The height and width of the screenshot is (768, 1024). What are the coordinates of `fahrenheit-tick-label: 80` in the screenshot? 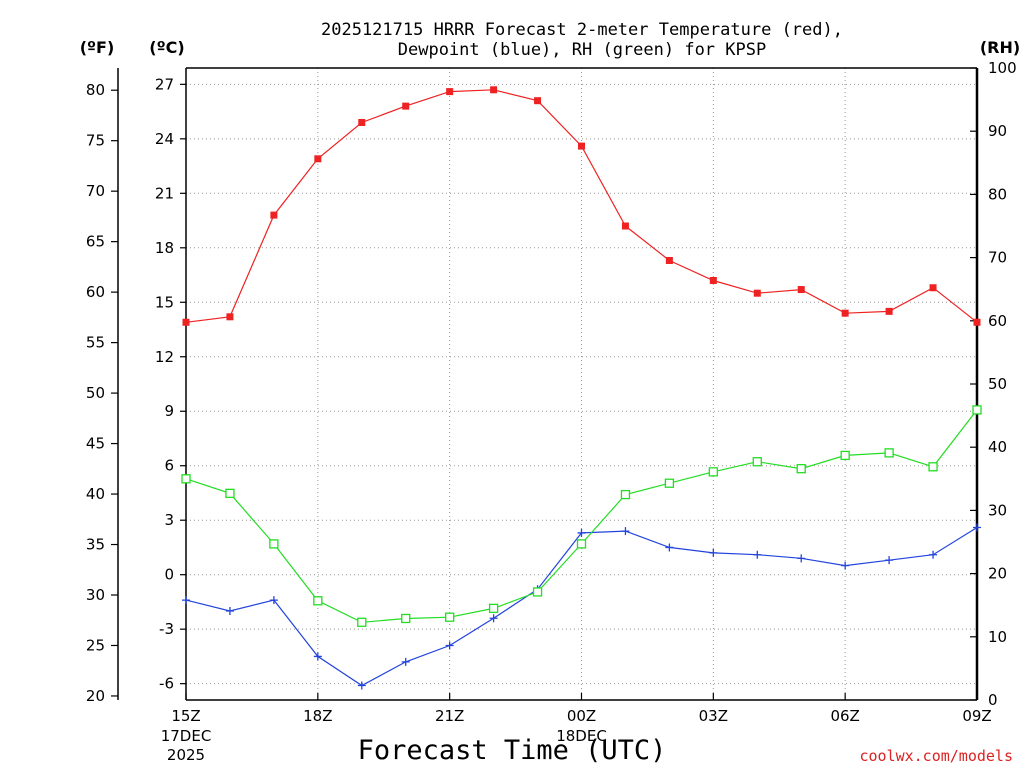 It's located at (95, 90).